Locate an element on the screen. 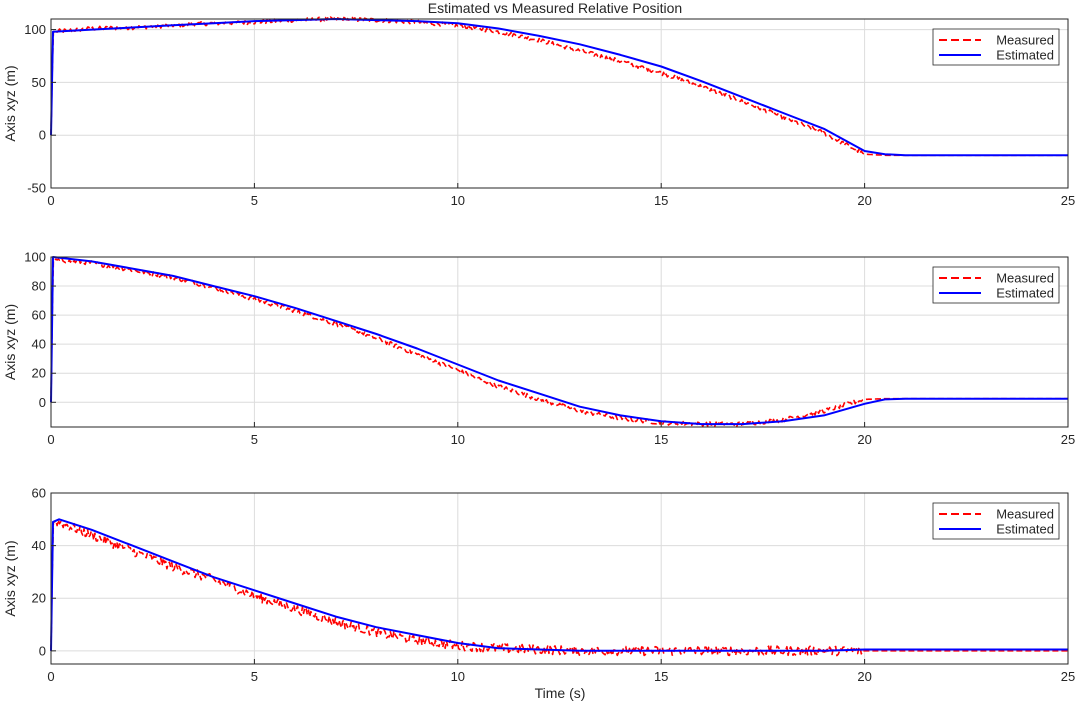  y-tick-label: 80 is located at coordinates (39, 286).